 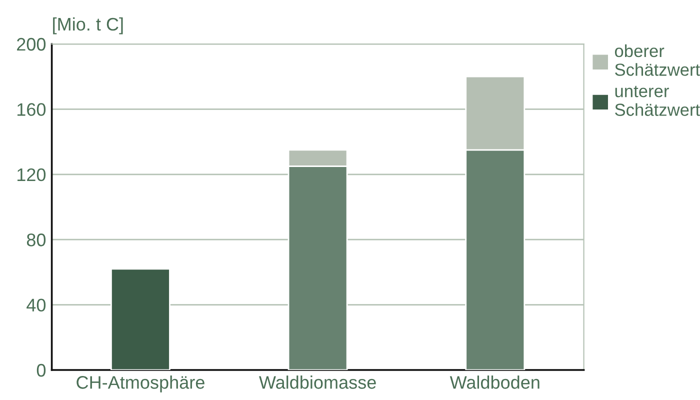 What do you see at coordinates (32, 109) in the screenshot?
I see `y-tick-label: 160` at bounding box center [32, 109].